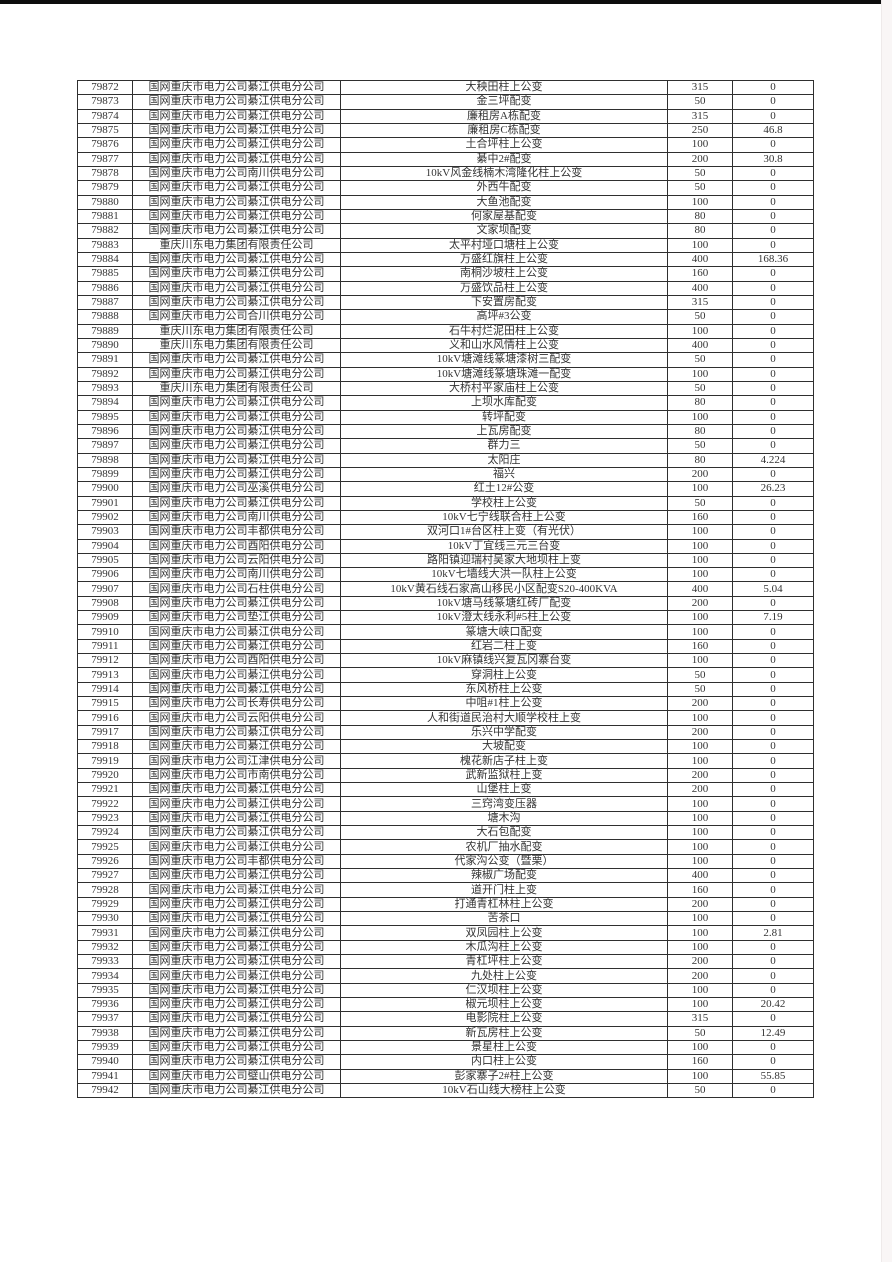 Image resolution: width=892 pixels, height=1262 pixels. What do you see at coordinates (504, 102) in the screenshot?
I see `cell-station_name: 金三坪配变` at bounding box center [504, 102].